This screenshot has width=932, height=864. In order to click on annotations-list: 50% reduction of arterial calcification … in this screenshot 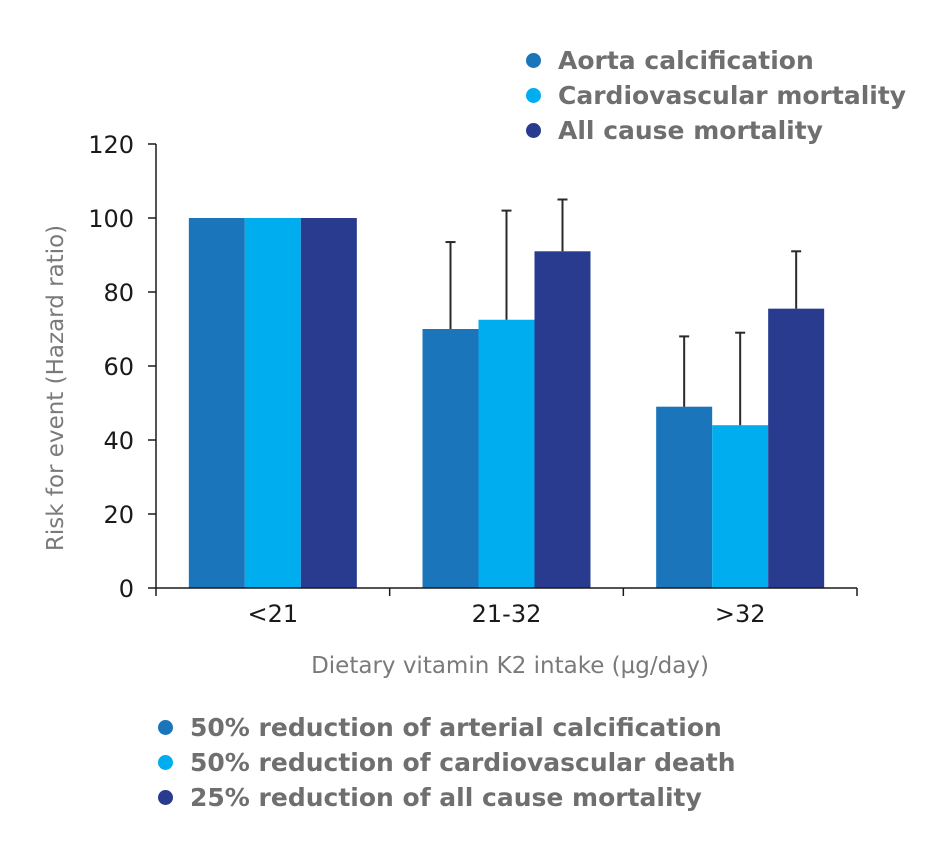, I will do `click(447, 762)`.